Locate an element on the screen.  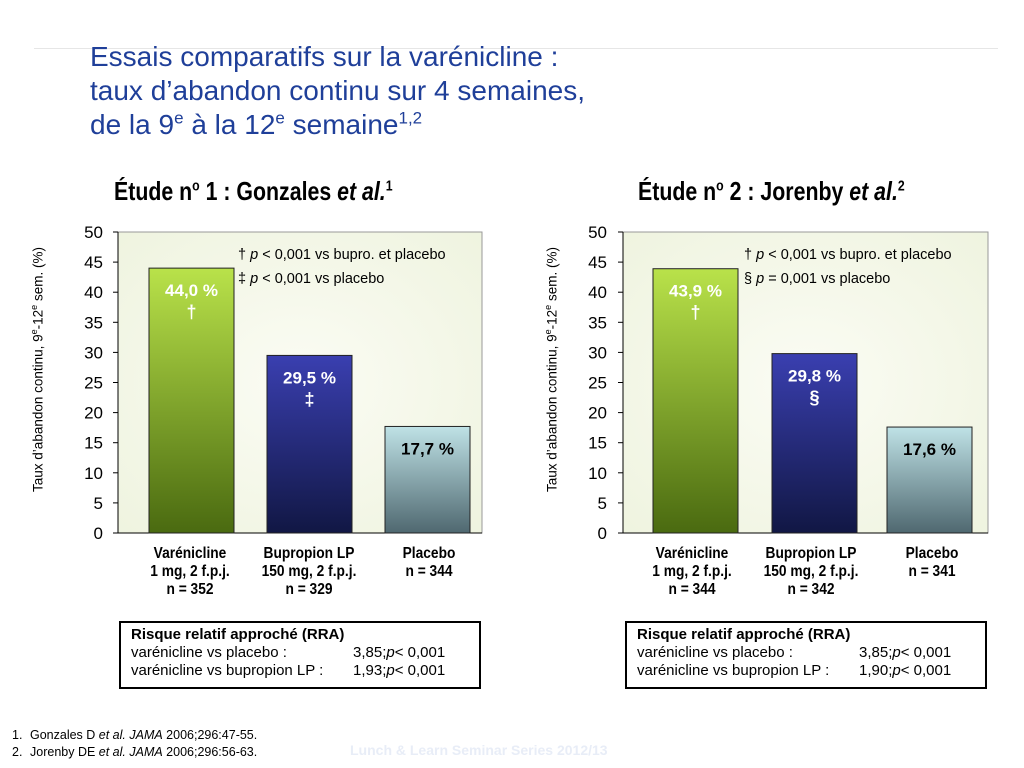
footer-text: Lunch & Learn Seminar Series 2012/13 is located at coordinates (479, 750).